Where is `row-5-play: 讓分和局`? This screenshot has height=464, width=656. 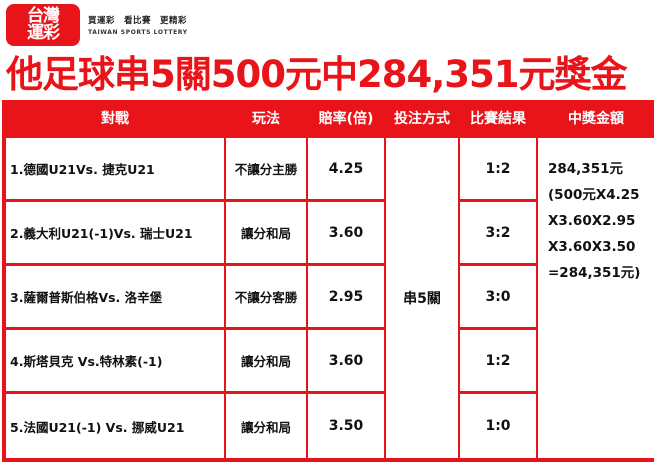 row-5-play: 讓分和局 is located at coordinates (266, 426).